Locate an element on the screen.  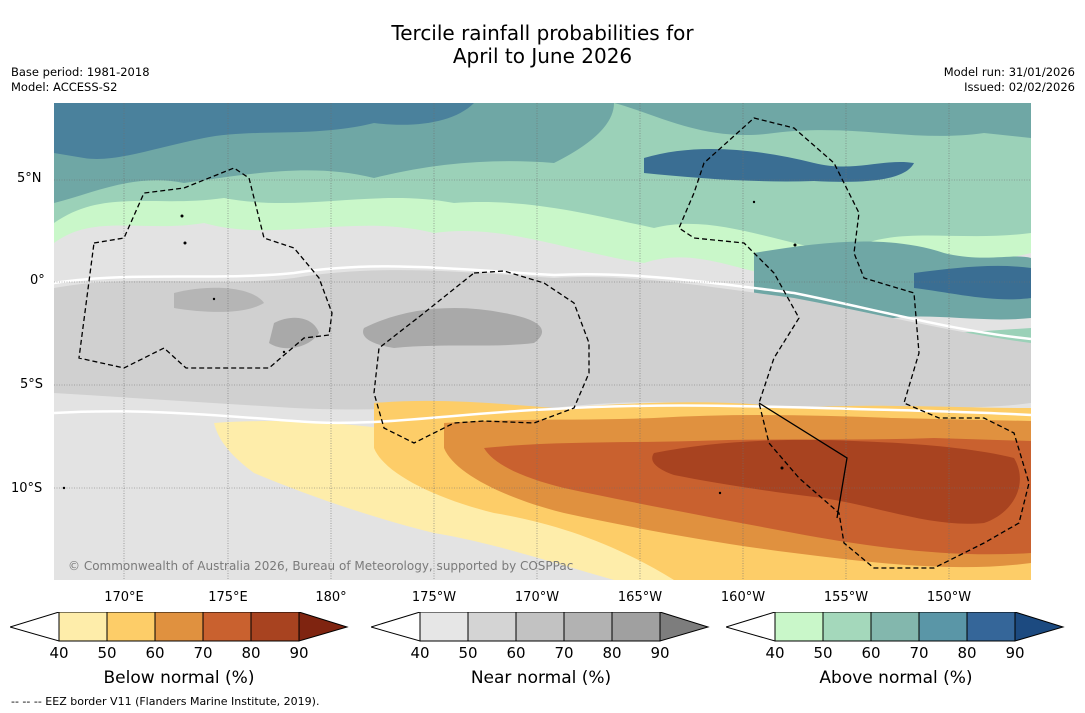
colorbar-above-label: Above normal (%) is located at coordinates (896, 678).